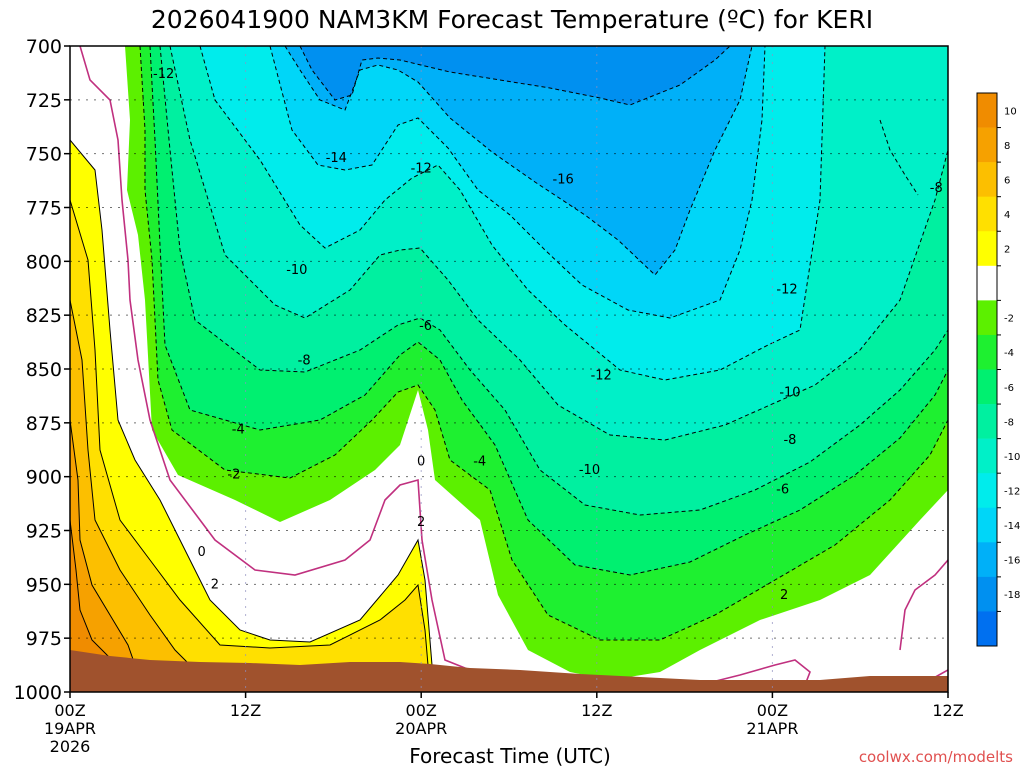 This screenshot has width=1024, height=768. I want to click on y-tick-label: 875, so click(44, 424).